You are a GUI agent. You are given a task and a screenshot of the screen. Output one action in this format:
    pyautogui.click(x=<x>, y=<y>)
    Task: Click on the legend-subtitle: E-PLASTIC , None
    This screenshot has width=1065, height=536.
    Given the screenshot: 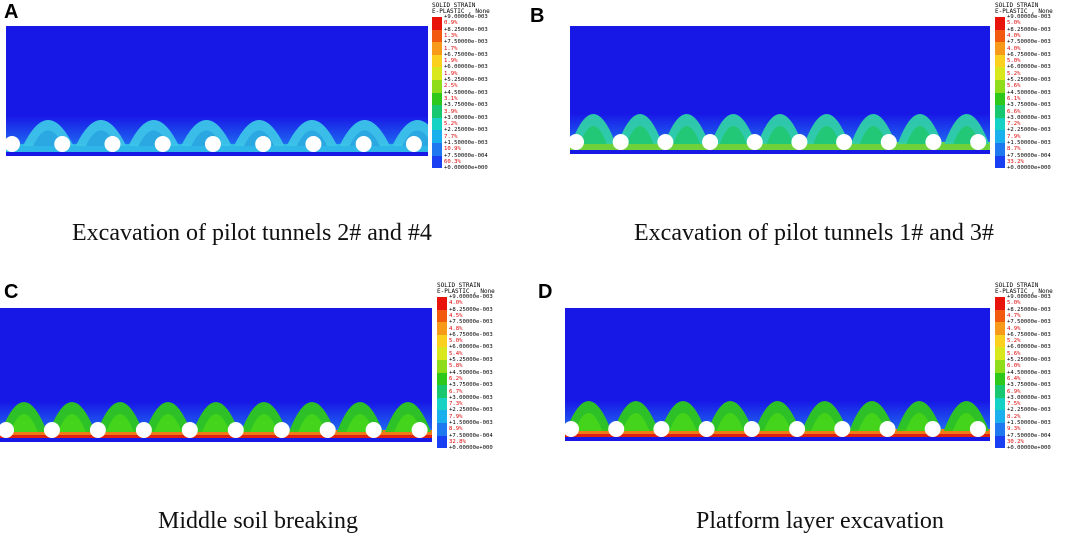 What is the action you would take?
    pyautogui.click(x=1024, y=291)
    